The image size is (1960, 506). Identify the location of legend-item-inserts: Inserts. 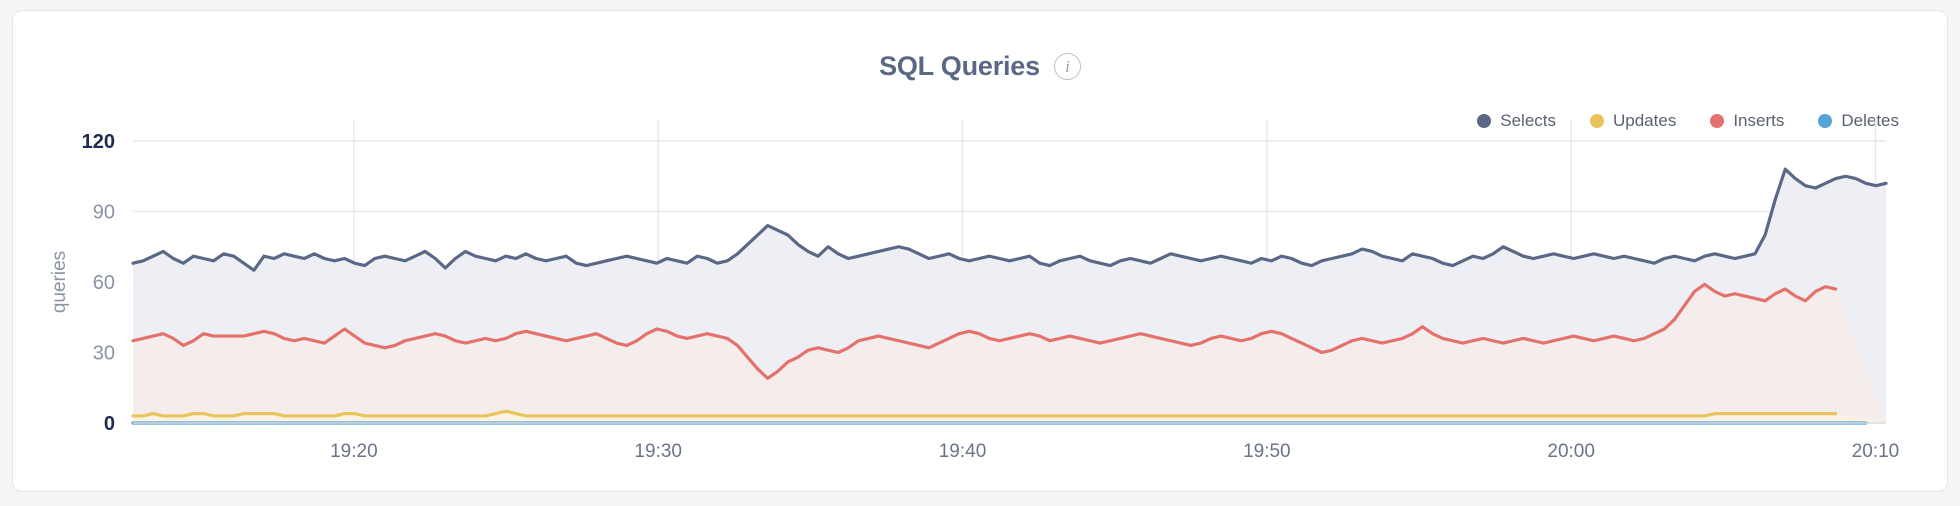
(1747, 121).